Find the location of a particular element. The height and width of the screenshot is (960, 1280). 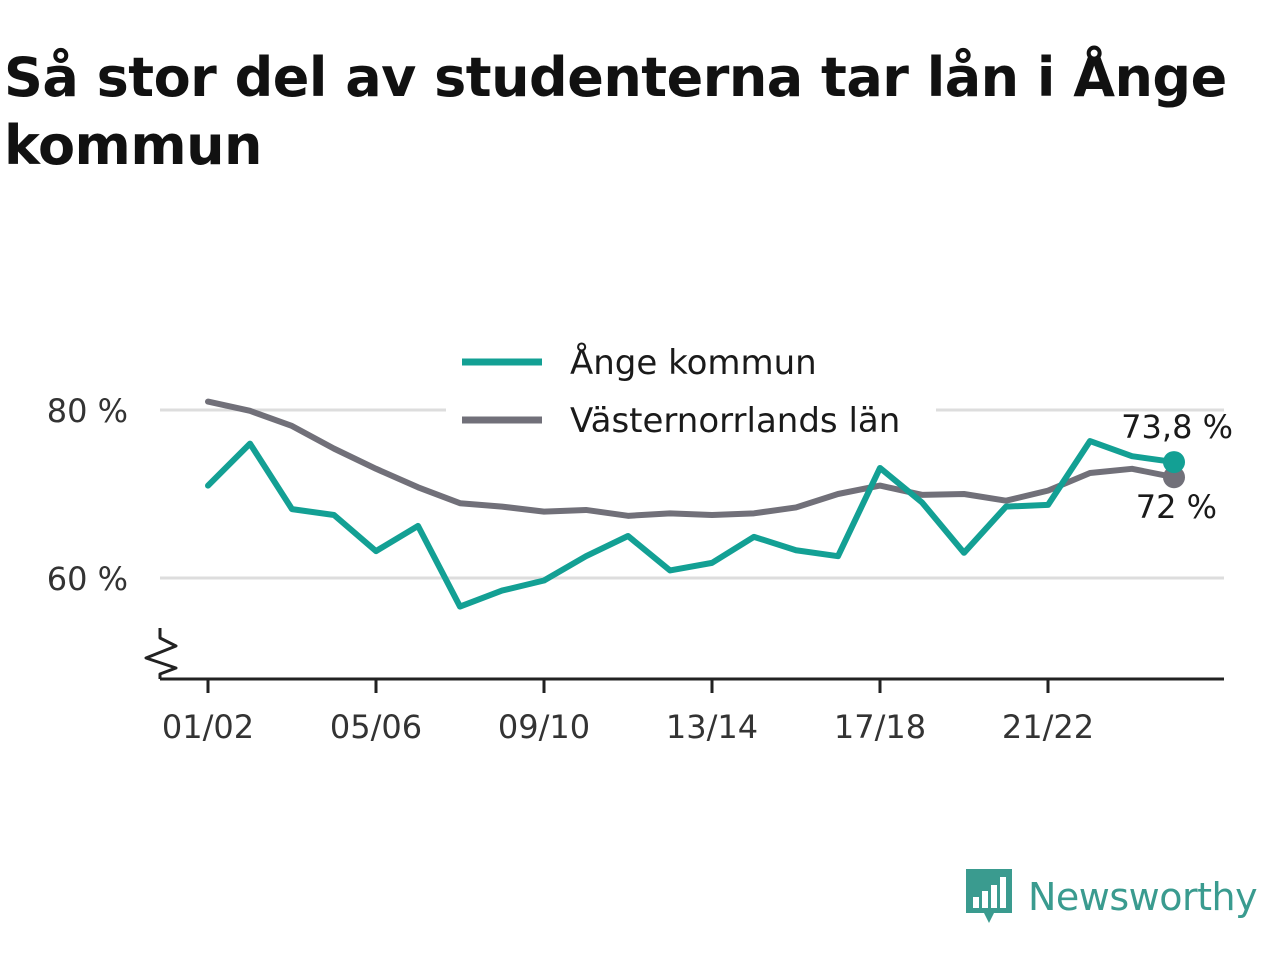

end-marker-ange is located at coordinates (1174, 462).